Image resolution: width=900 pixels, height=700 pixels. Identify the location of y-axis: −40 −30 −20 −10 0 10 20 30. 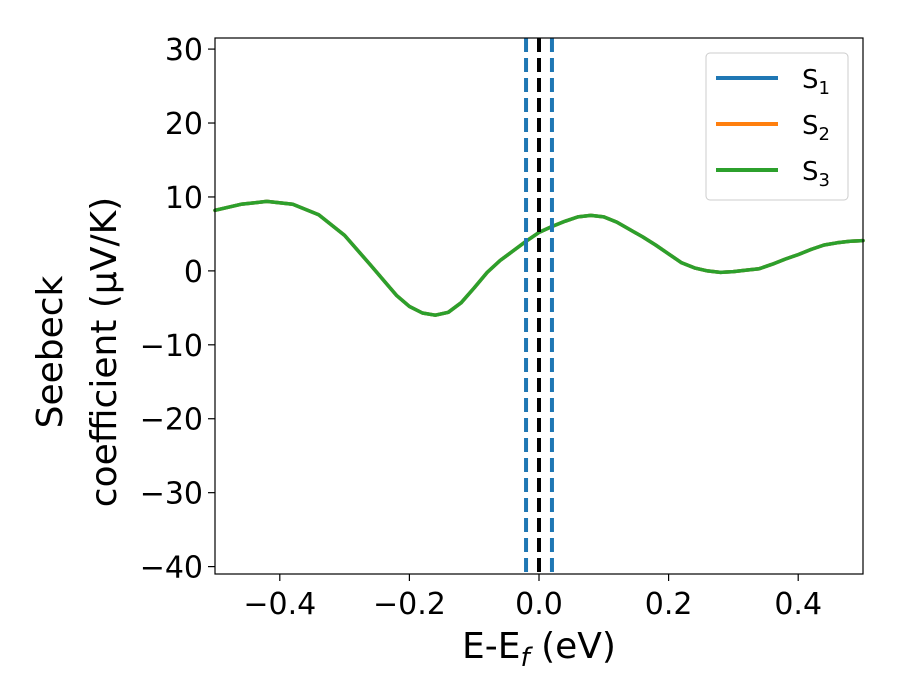
(177, 309).